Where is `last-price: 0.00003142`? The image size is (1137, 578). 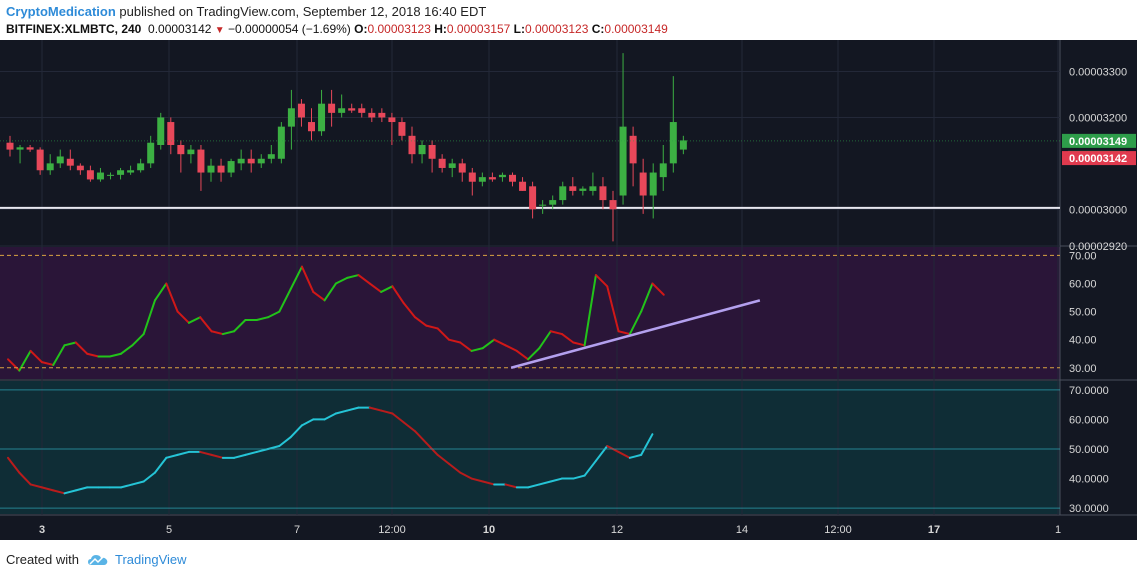 last-price: 0.00003142 is located at coordinates (180, 29).